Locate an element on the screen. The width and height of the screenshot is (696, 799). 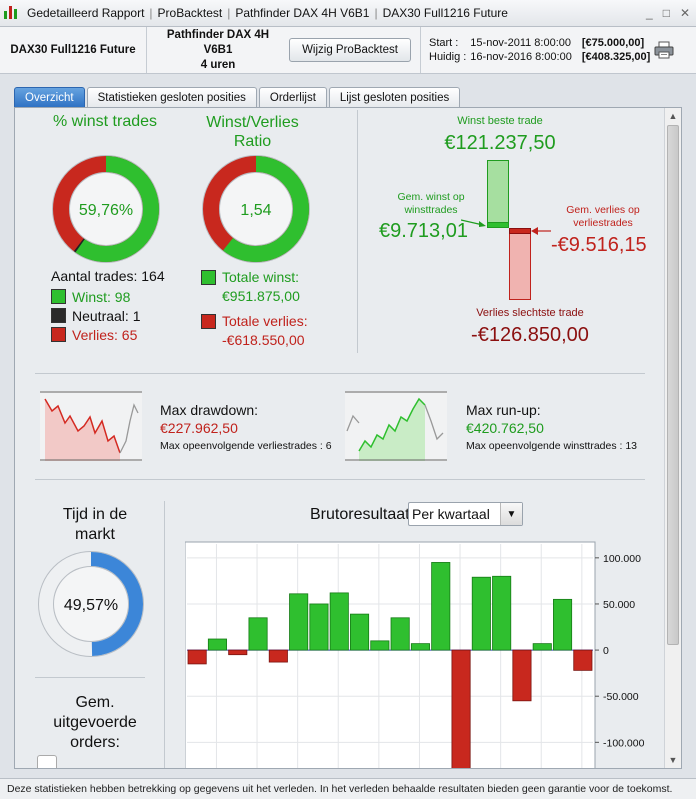
ratio-donut: 1,54 is located at coordinates (256, 209).